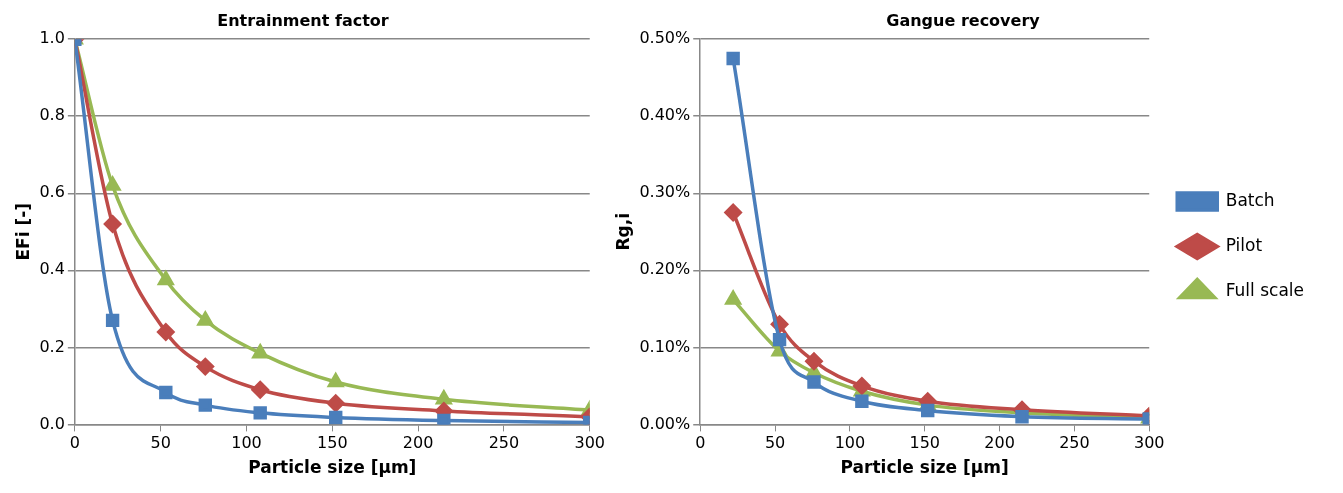 This screenshot has width=1343, height=493. I want to click on y-tick-label: 0.6, so click(52, 192).